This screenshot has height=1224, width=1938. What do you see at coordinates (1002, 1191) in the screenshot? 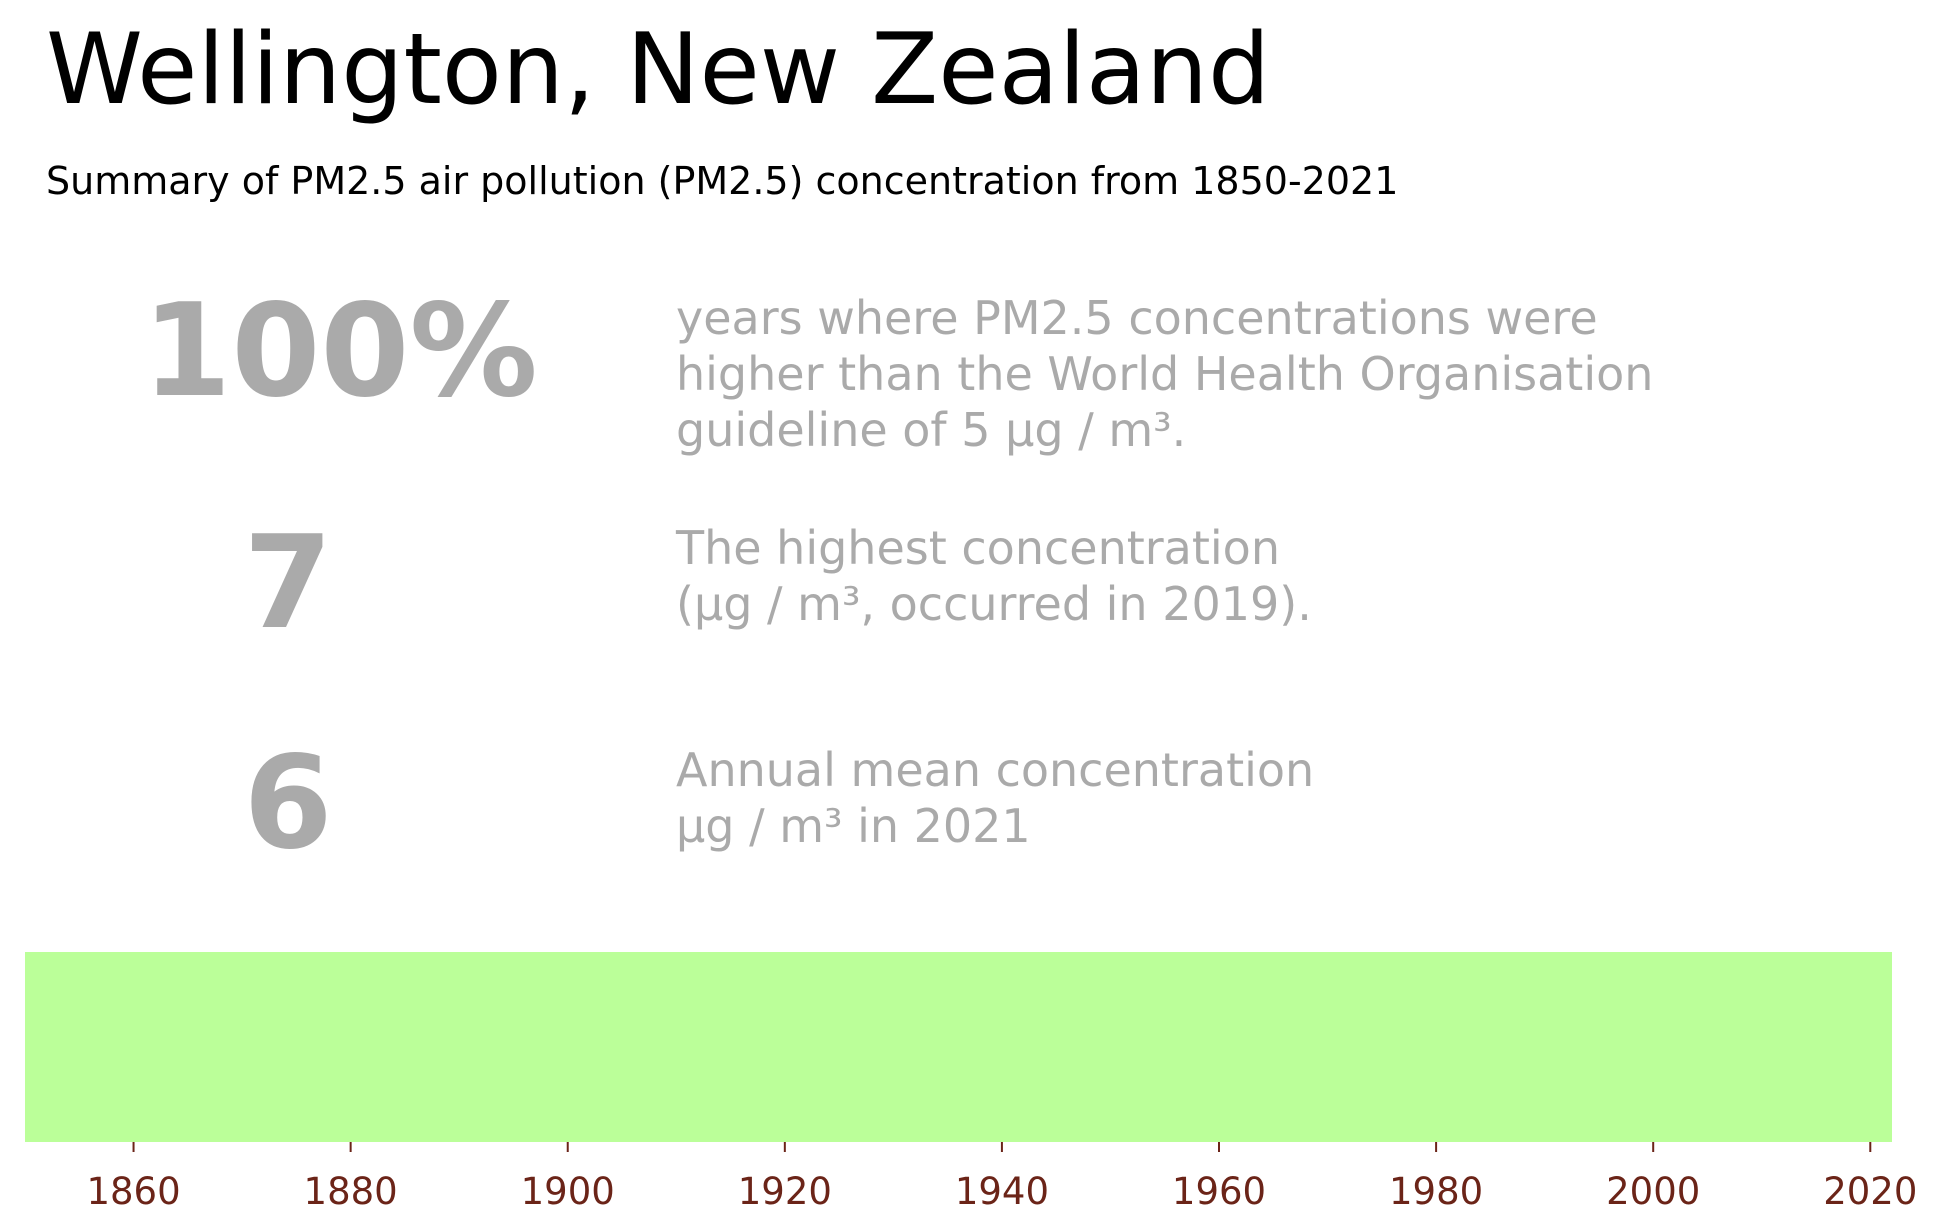
I see `x-tick-label: 1940` at bounding box center [1002, 1191].